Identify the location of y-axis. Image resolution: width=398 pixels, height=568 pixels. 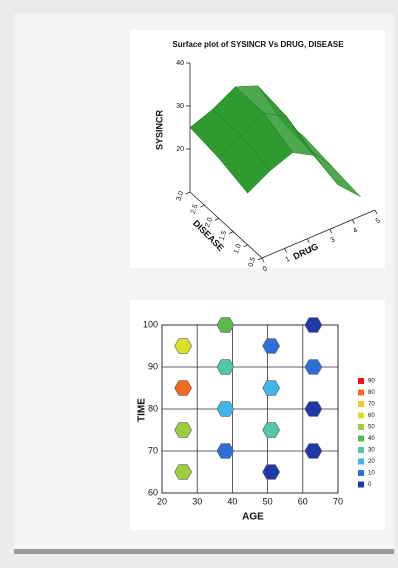
(226, 225).